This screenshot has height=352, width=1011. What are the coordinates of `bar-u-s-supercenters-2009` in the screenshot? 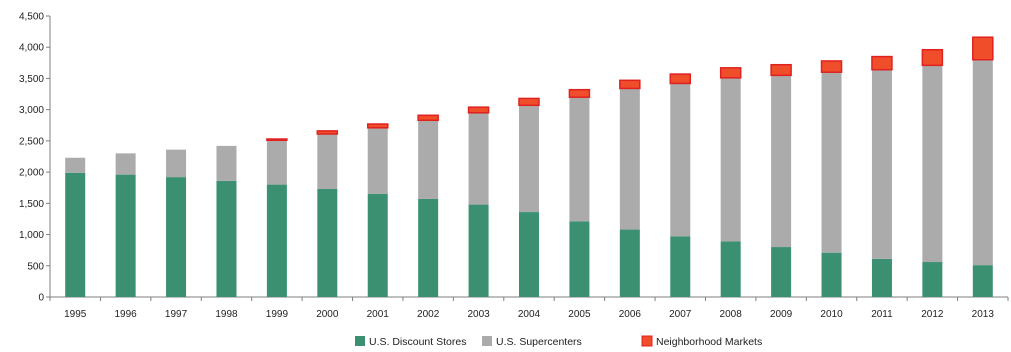 It's located at (781, 161).